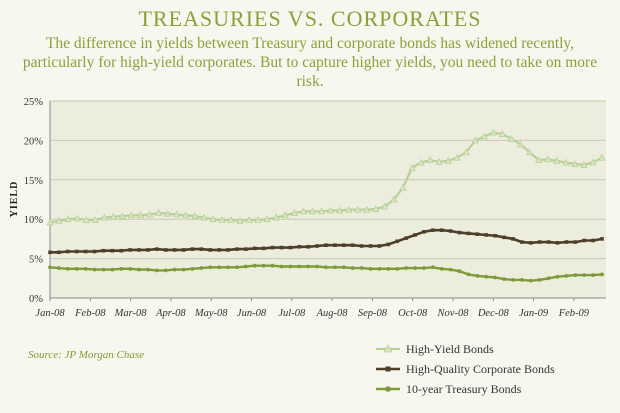  Describe the element at coordinates (34, 181) in the screenshot. I see `y-tick-label: 15%` at that location.